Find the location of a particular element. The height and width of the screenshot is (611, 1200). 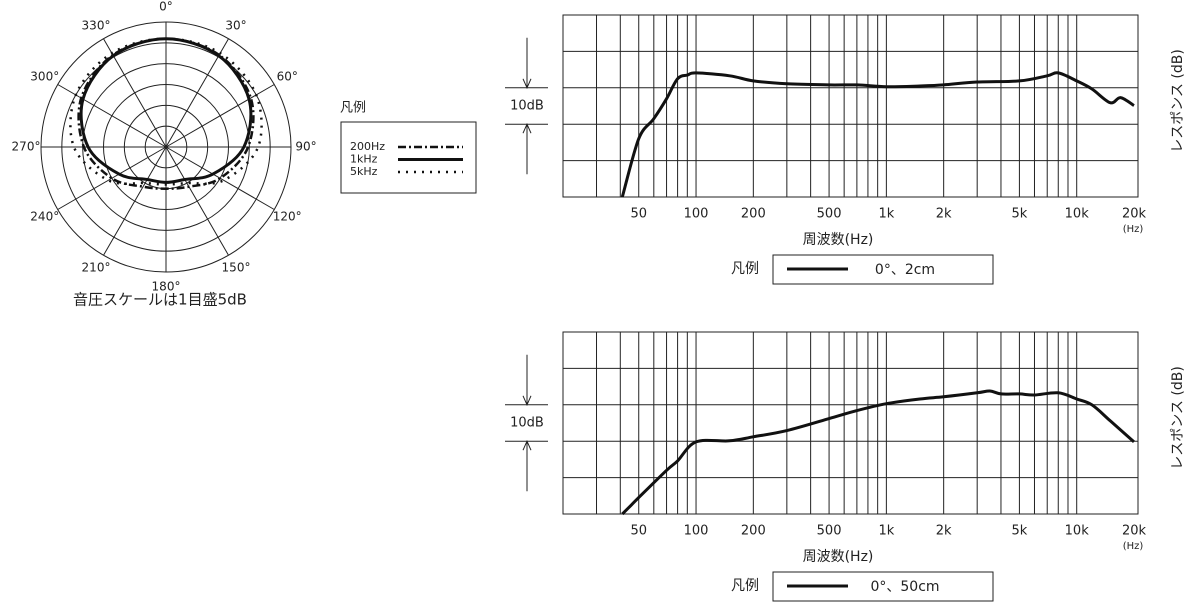

angle-label: 0° is located at coordinates (166, 7).